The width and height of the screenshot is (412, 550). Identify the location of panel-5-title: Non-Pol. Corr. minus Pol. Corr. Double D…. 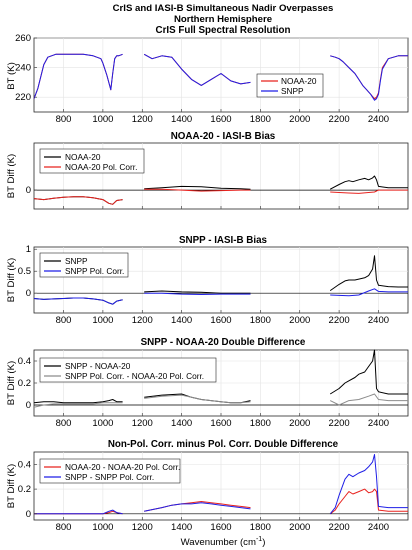
(223, 444).